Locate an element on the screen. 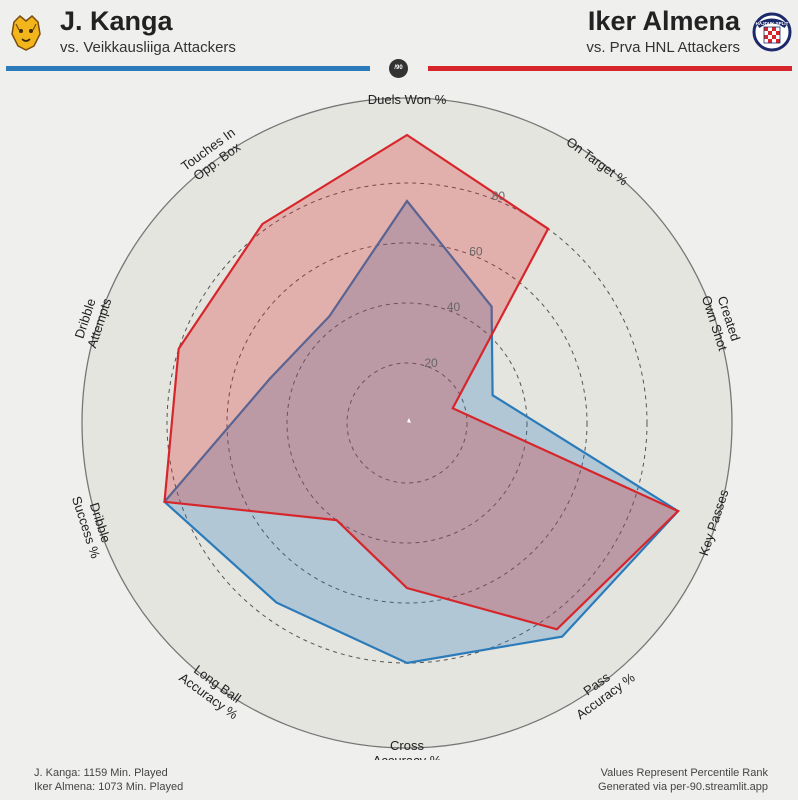 The width and height of the screenshot is (798, 800). player1-name: J. Kanga is located at coordinates (116, 21).